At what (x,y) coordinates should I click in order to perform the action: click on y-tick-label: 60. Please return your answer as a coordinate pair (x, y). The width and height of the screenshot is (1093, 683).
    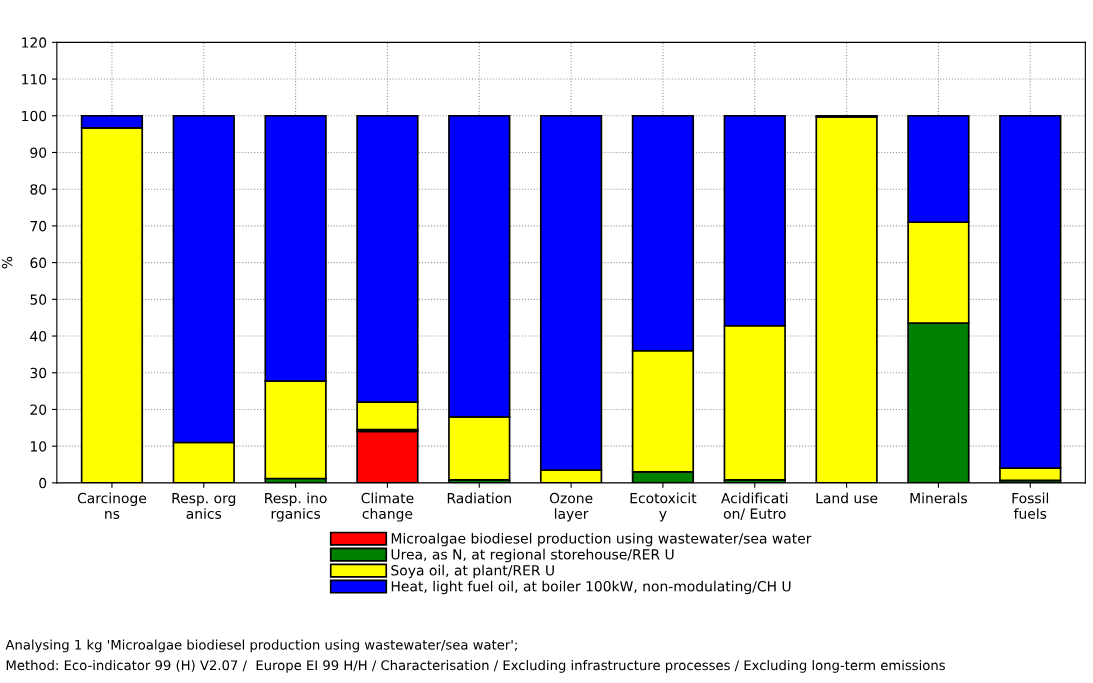
    Looking at the image, I should click on (38, 263).